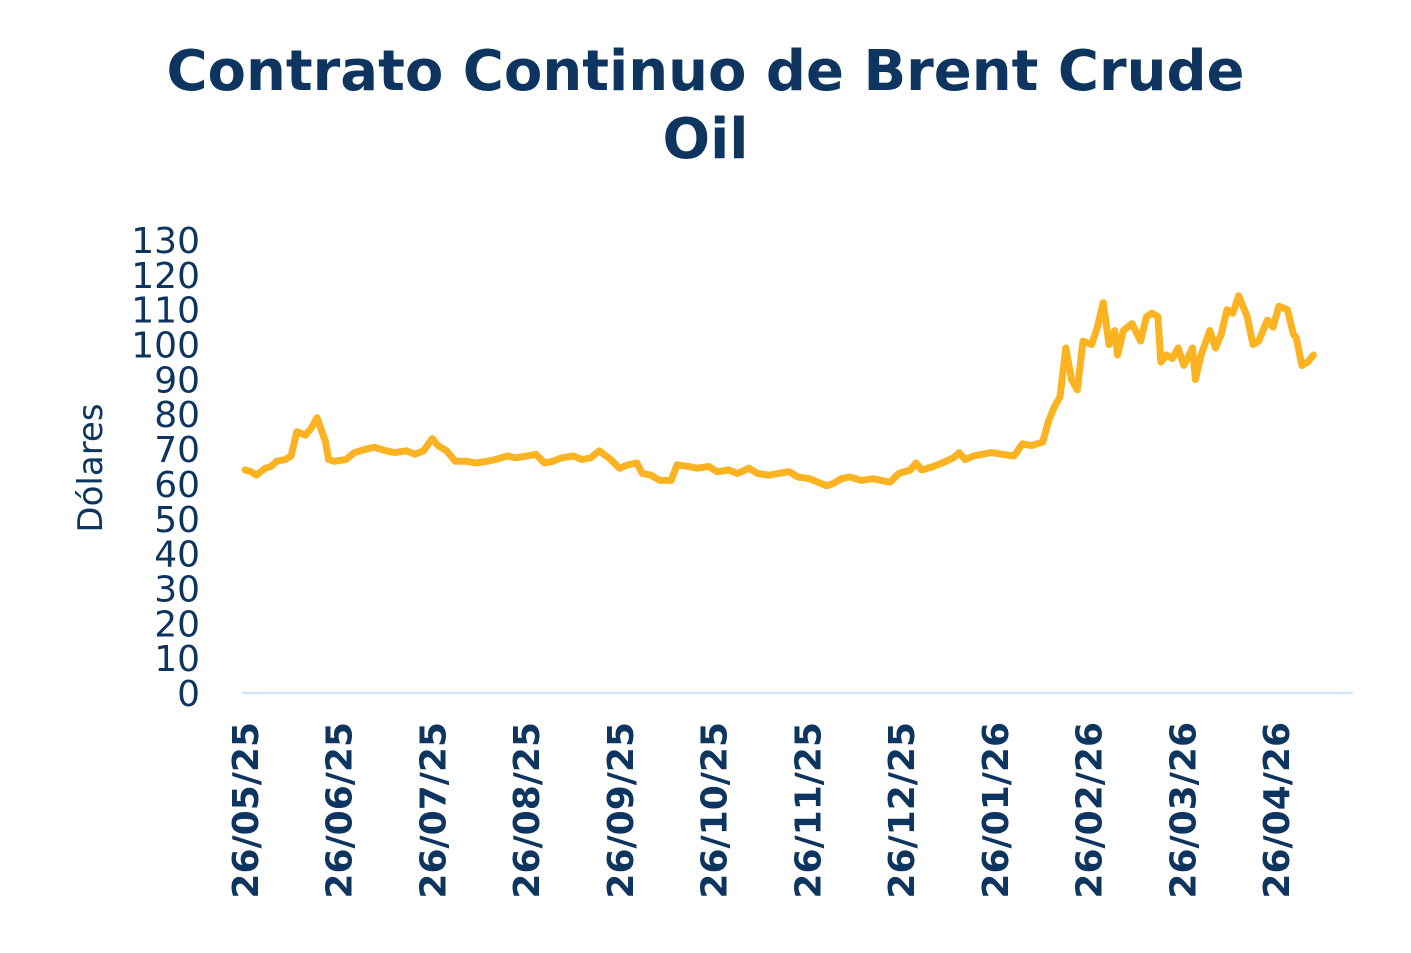 The image size is (1411, 953). Describe the element at coordinates (177, 380) in the screenshot. I see `y-tick-label: 90` at that location.